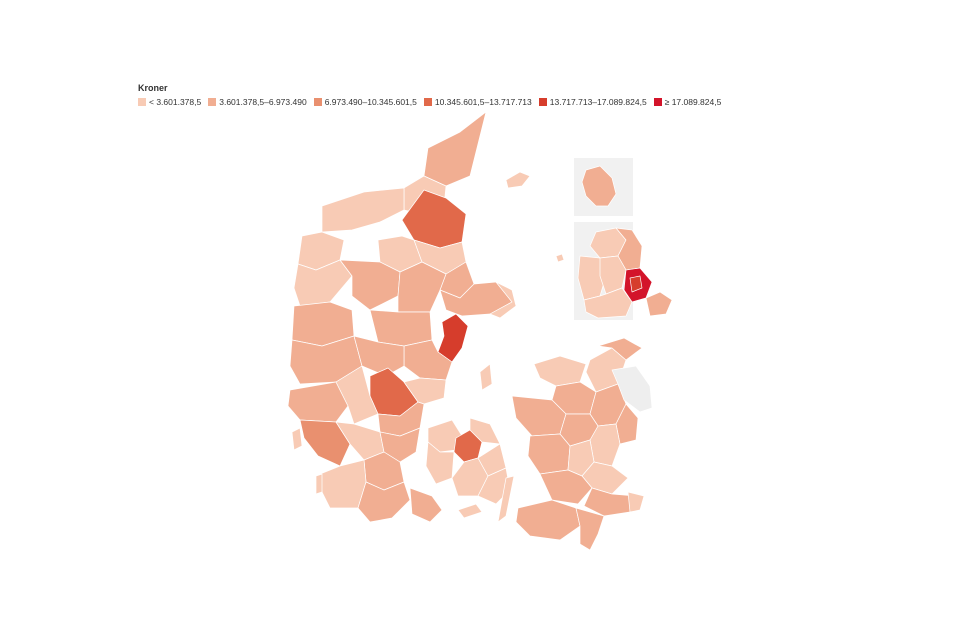 This screenshot has width=960, height=640. Describe the element at coordinates (319, 484) in the screenshot. I see `region-romo` at that location.